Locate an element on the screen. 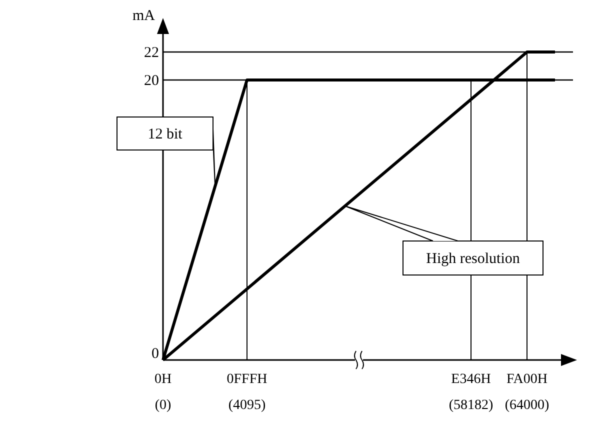 The height and width of the screenshot is (443, 609). x-tick-label: 0H (0) is located at coordinates (163, 392).